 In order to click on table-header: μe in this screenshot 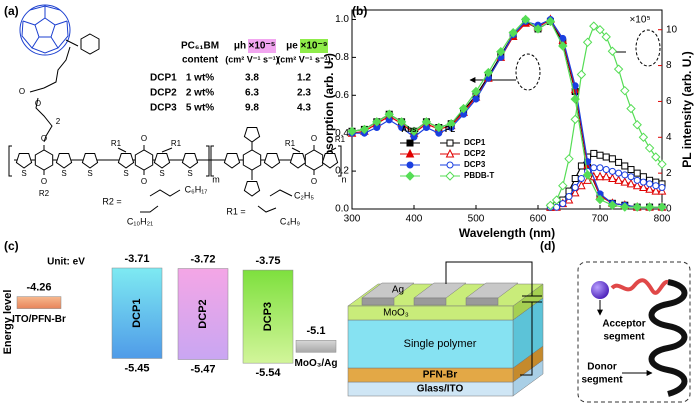, I will do `click(292, 46)`.